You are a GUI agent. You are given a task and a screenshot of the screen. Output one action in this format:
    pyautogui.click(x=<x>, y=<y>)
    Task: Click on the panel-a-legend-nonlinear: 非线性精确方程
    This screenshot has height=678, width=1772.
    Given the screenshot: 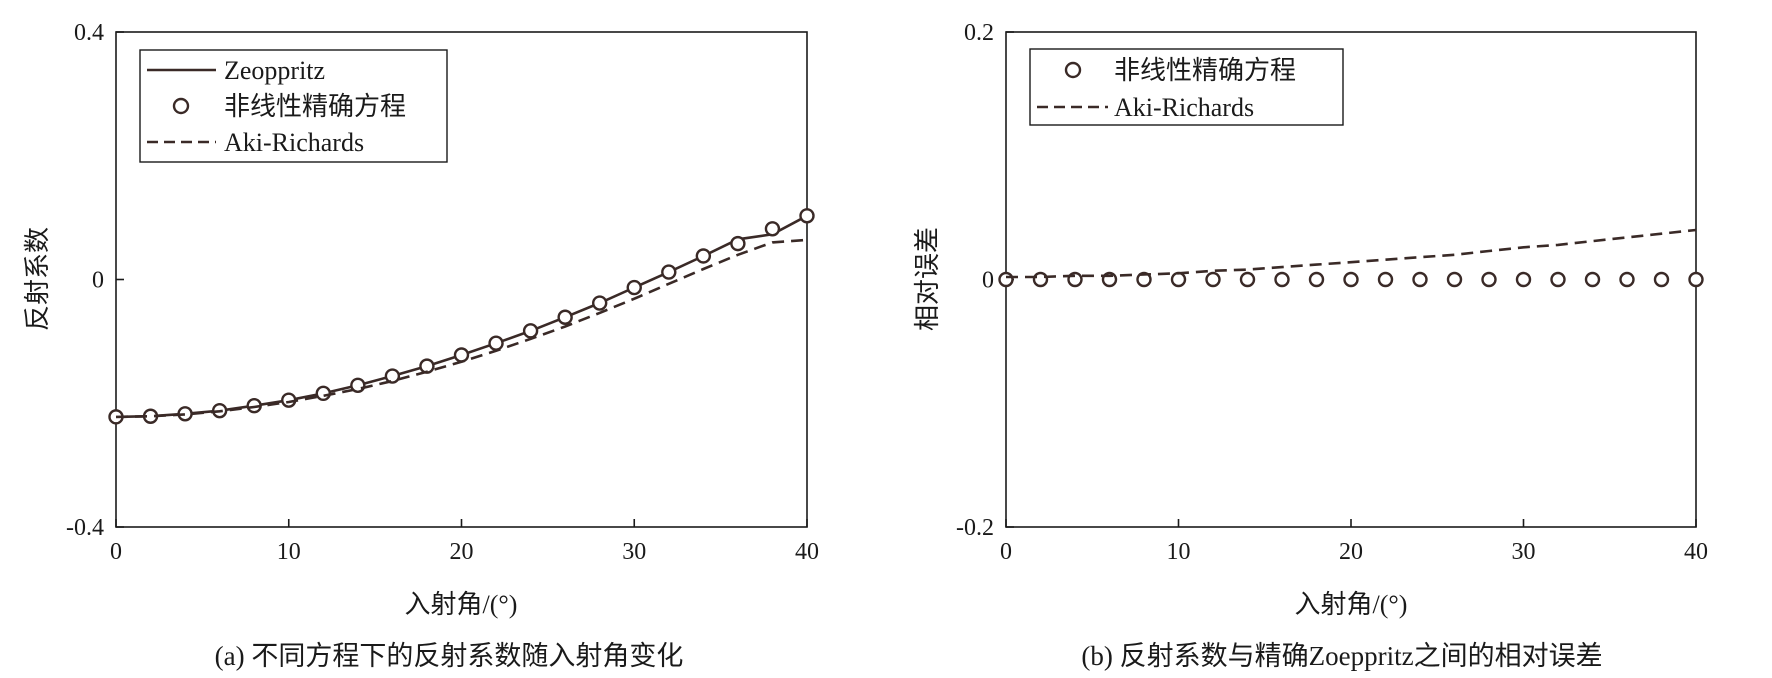 What is the action you would take?
    pyautogui.click(x=315, y=106)
    